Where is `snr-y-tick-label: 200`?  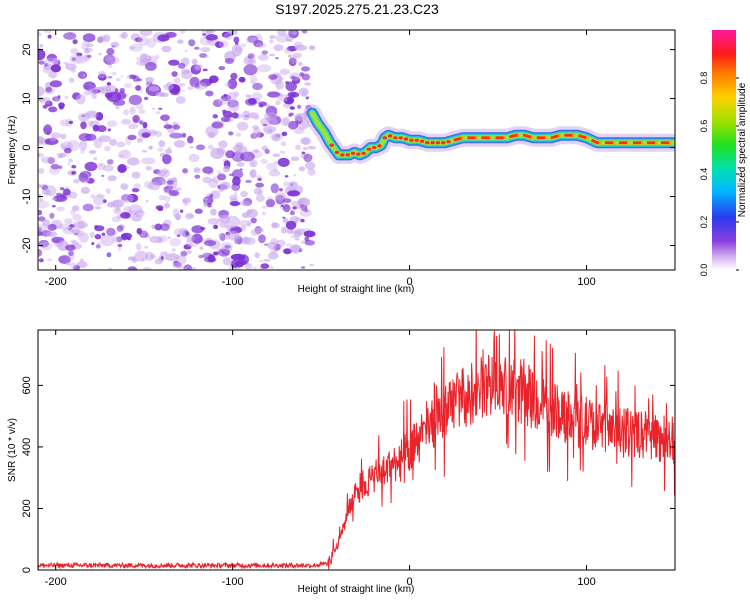 snr-y-tick-label: 200 is located at coordinates (27, 508).